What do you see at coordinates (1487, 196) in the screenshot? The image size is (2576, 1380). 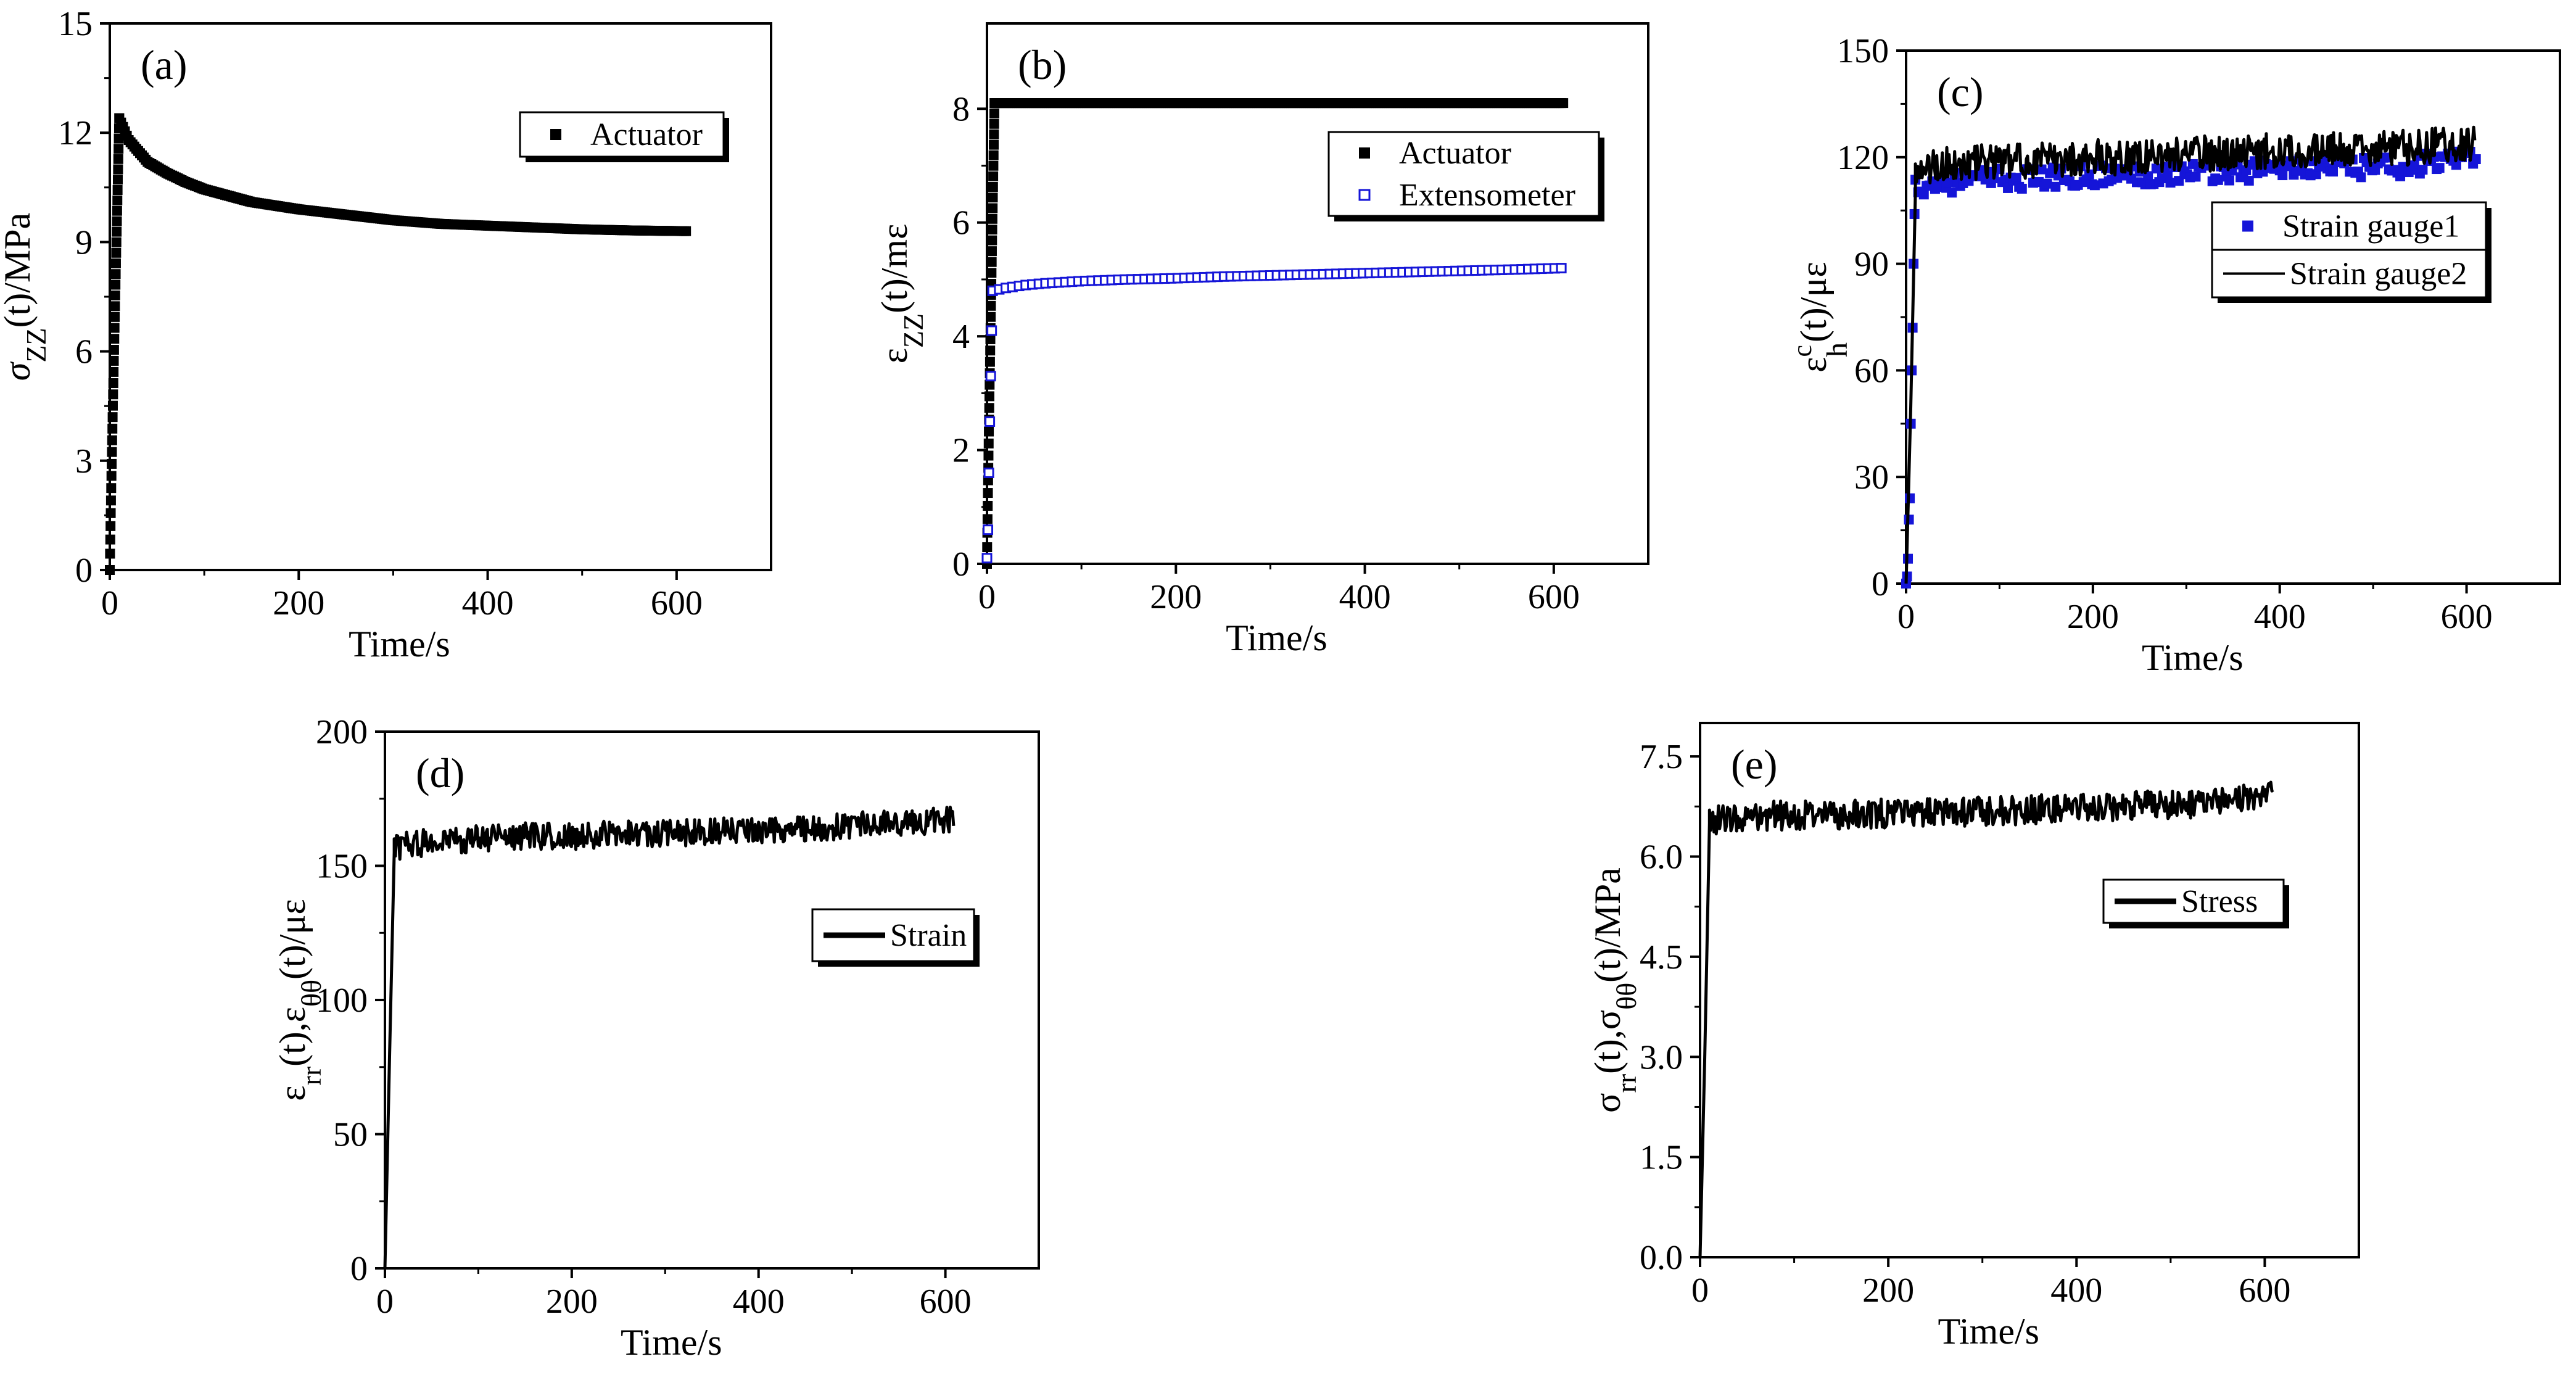 I see `legend-label: Extensometer` at bounding box center [1487, 196].